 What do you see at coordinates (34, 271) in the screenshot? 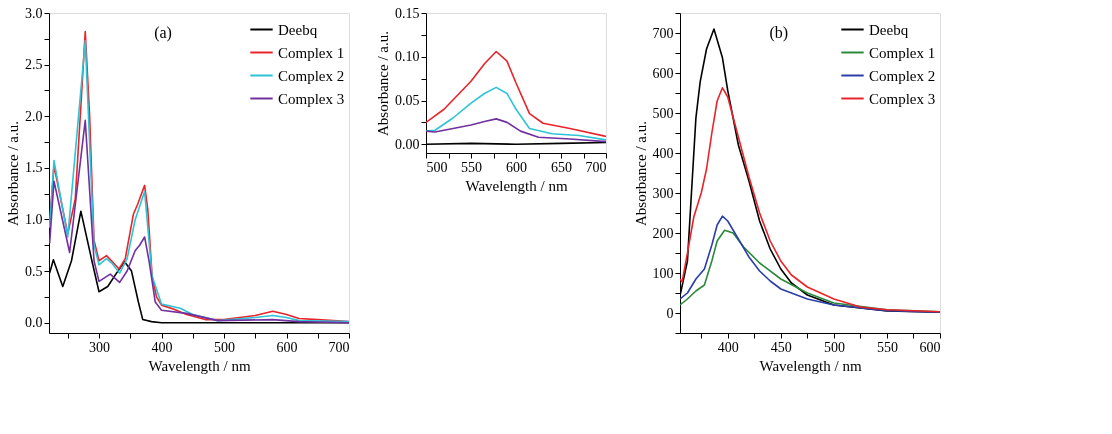
I see `y-tick-label: 0.5` at bounding box center [34, 271].